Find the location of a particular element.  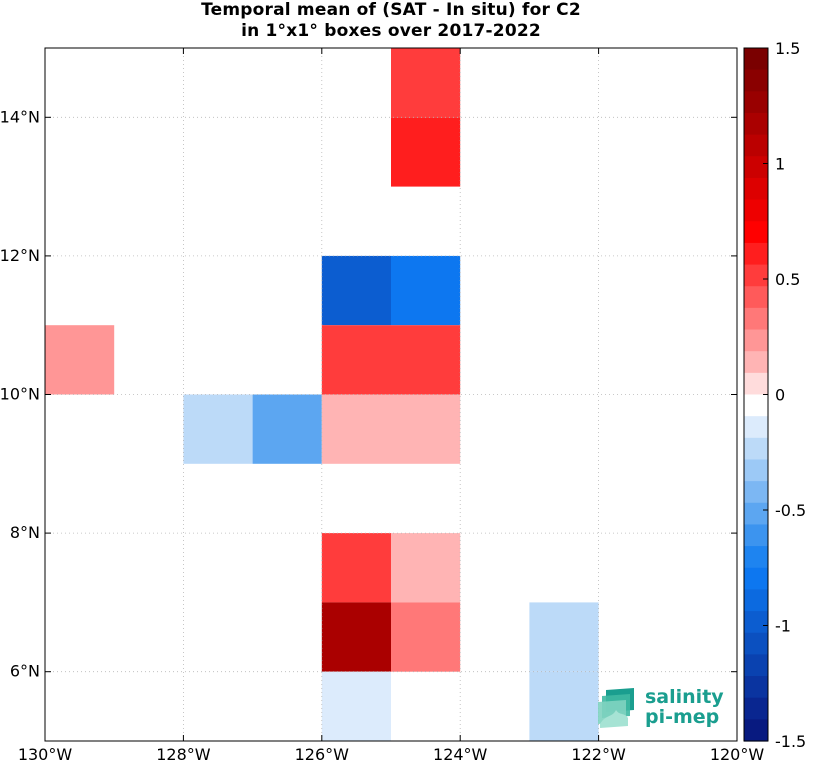

colorbar-tick-label: -1.5 is located at coordinates (790, 741).